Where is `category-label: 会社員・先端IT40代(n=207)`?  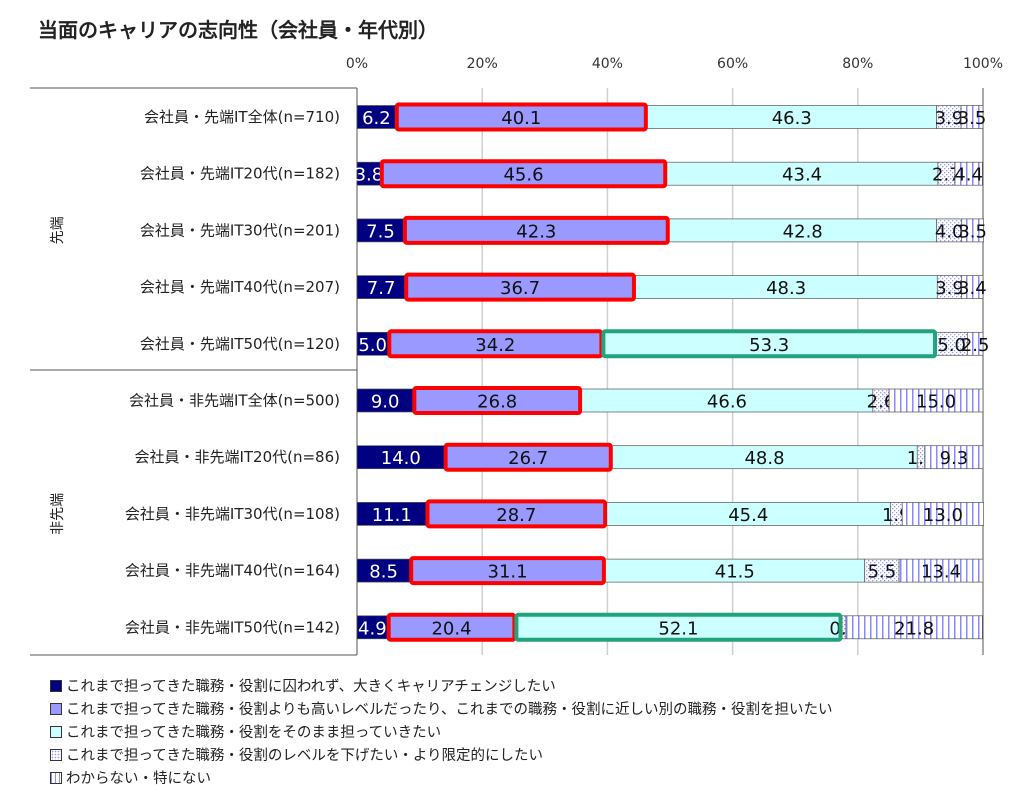 category-label: 会社員・先端IT40代(n=207) is located at coordinates (240, 287).